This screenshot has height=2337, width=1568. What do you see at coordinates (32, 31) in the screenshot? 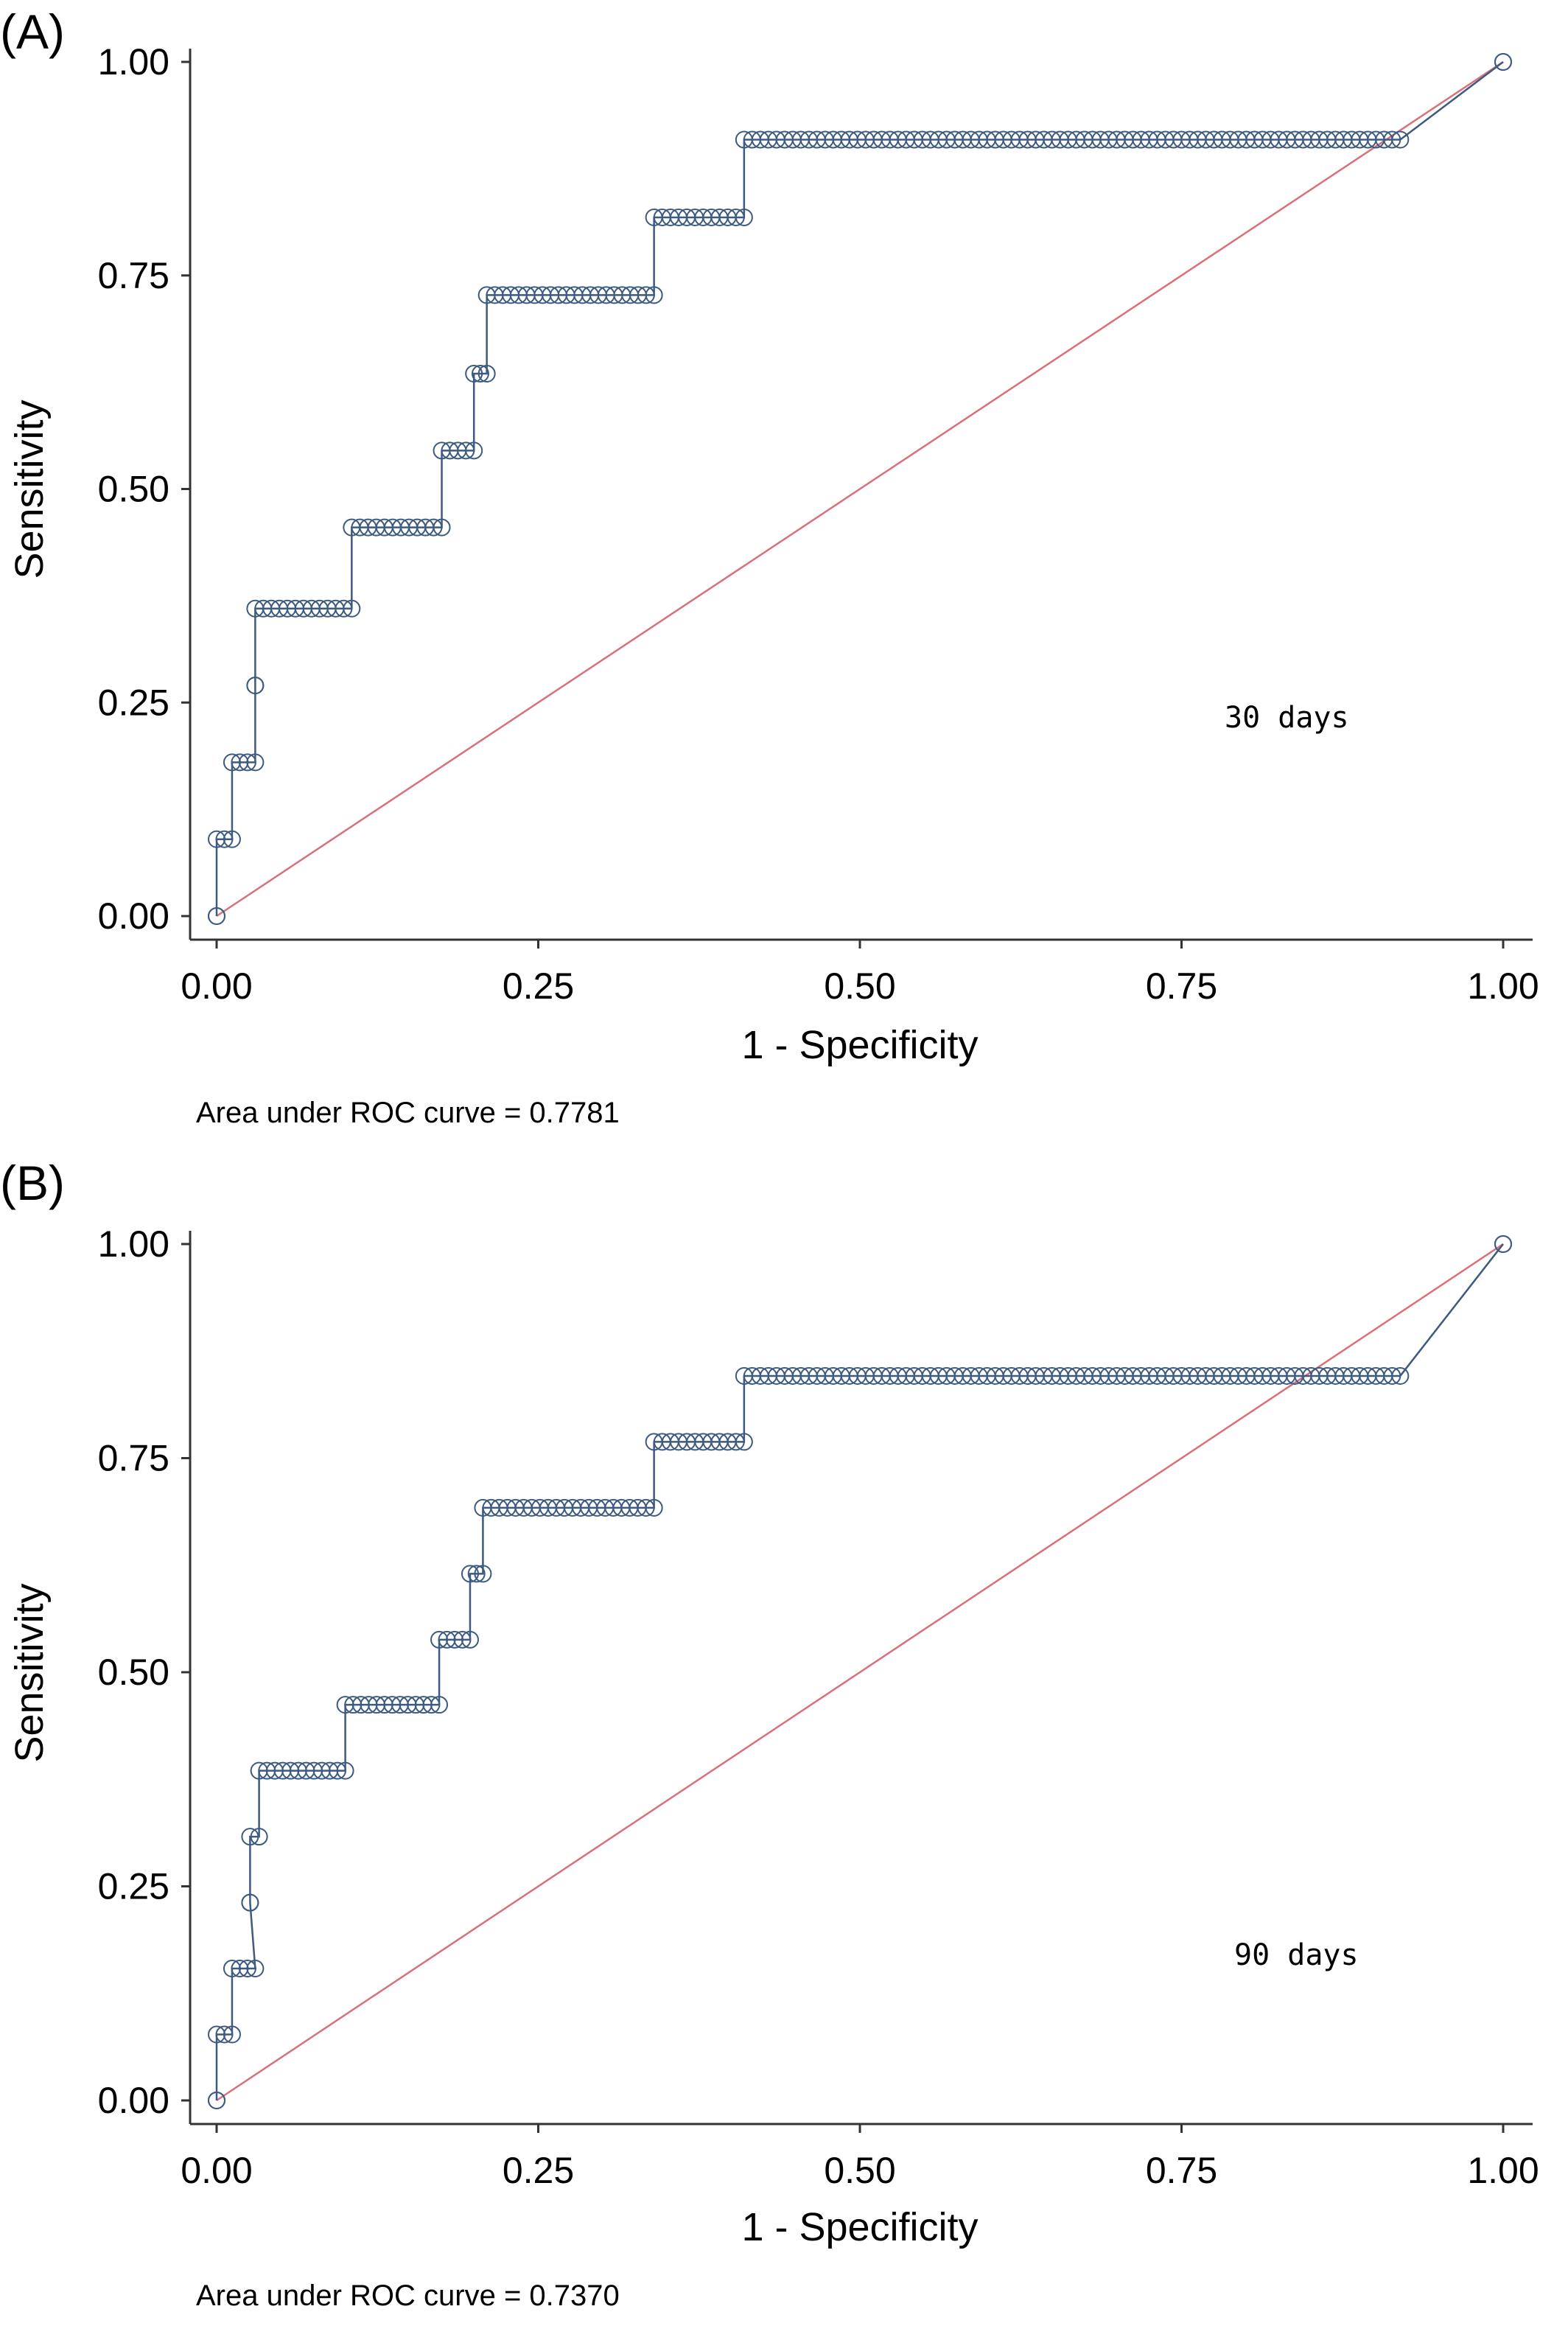
I see `panel-label: (A)` at bounding box center [32, 31].